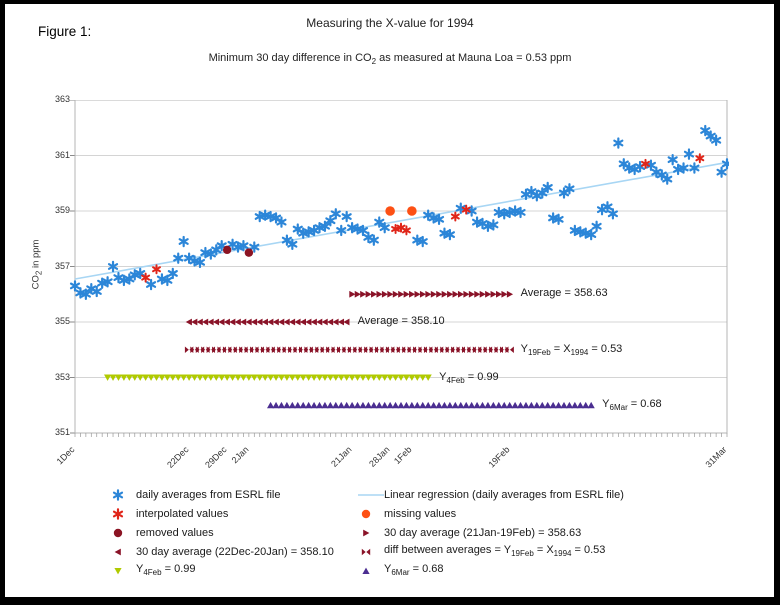 The height and width of the screenshot is (605, 780). I want to click on legend-item: interpolated values, so click(222, 513).